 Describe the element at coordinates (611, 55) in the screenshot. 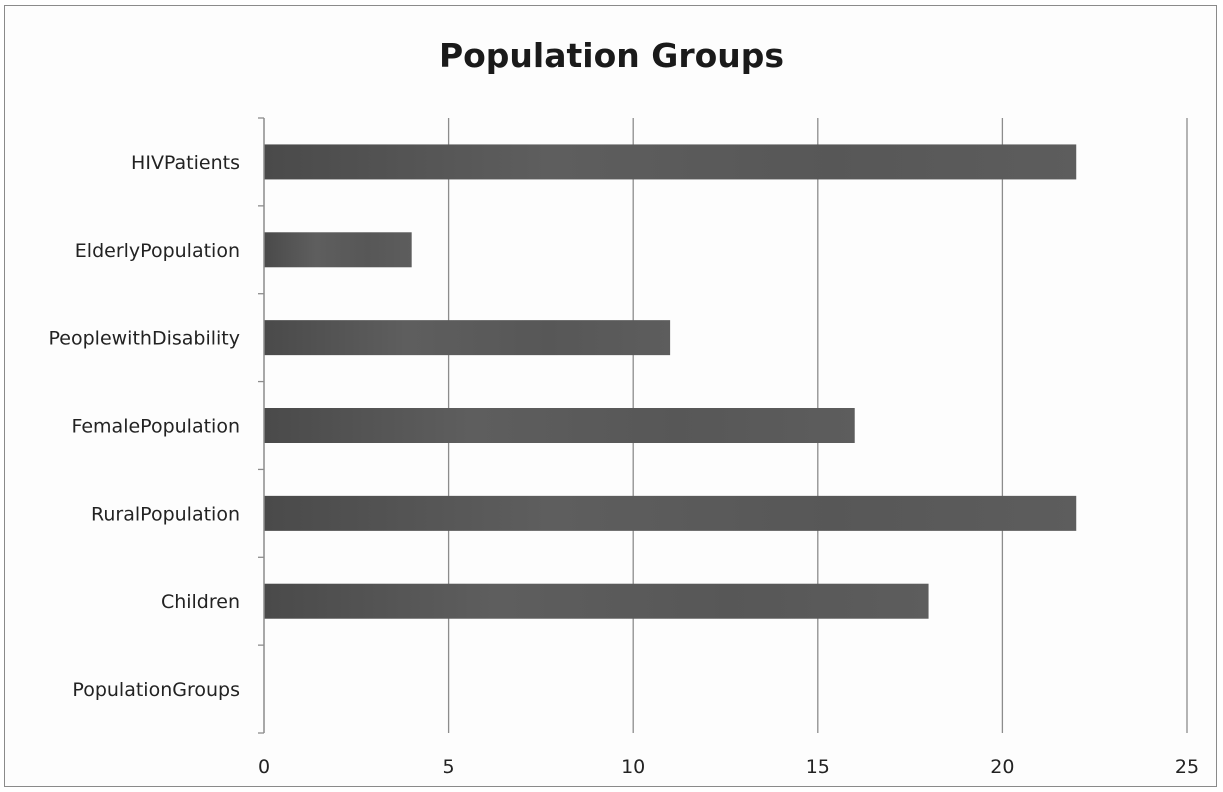

I see `chart-title: Population Groups` at that location.